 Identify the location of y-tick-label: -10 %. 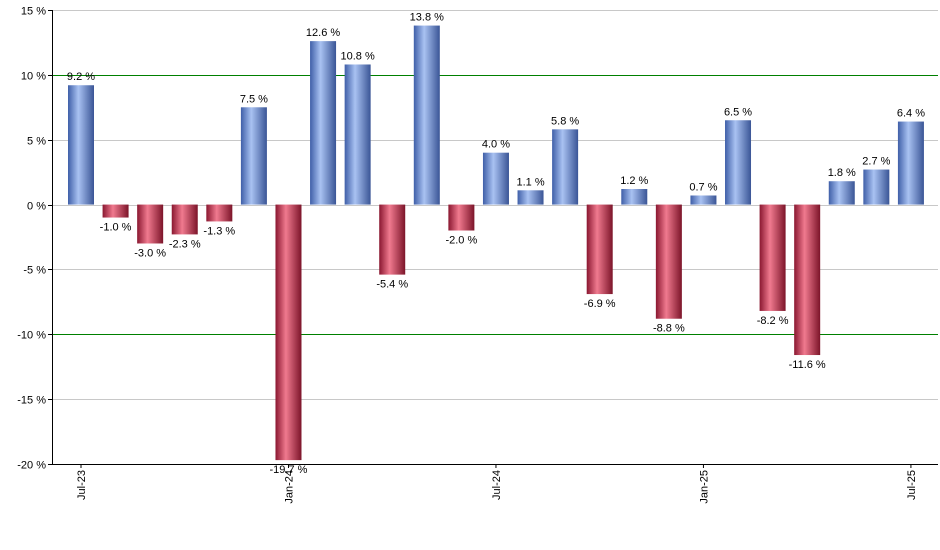
(31, 336).